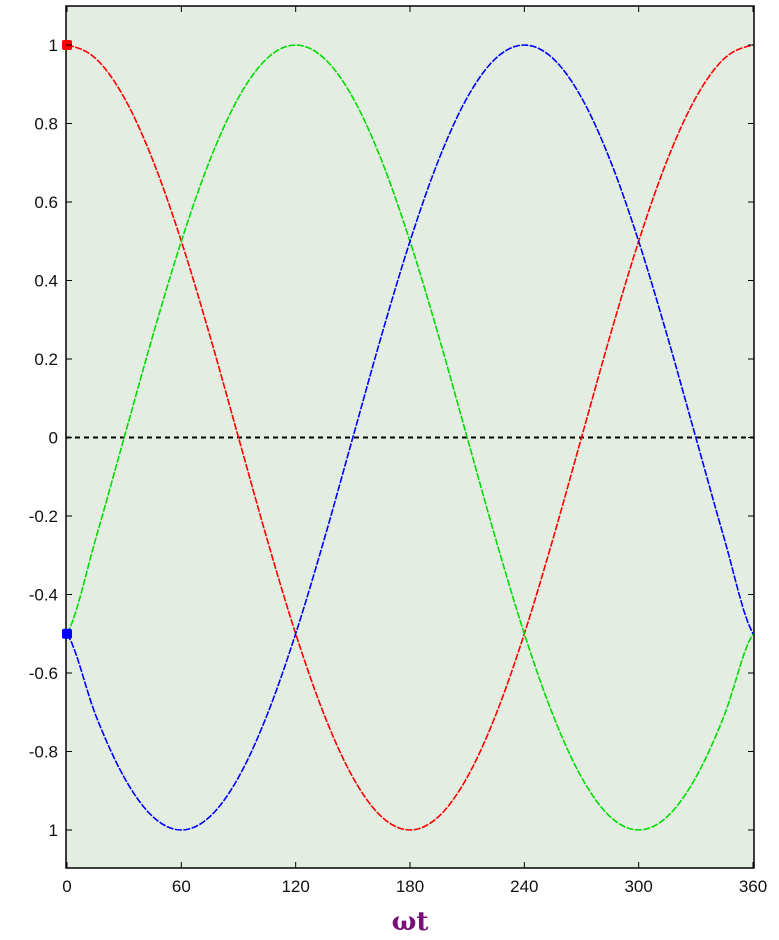  I want to click on y-tick-label: 0.8, so click(46, 124).